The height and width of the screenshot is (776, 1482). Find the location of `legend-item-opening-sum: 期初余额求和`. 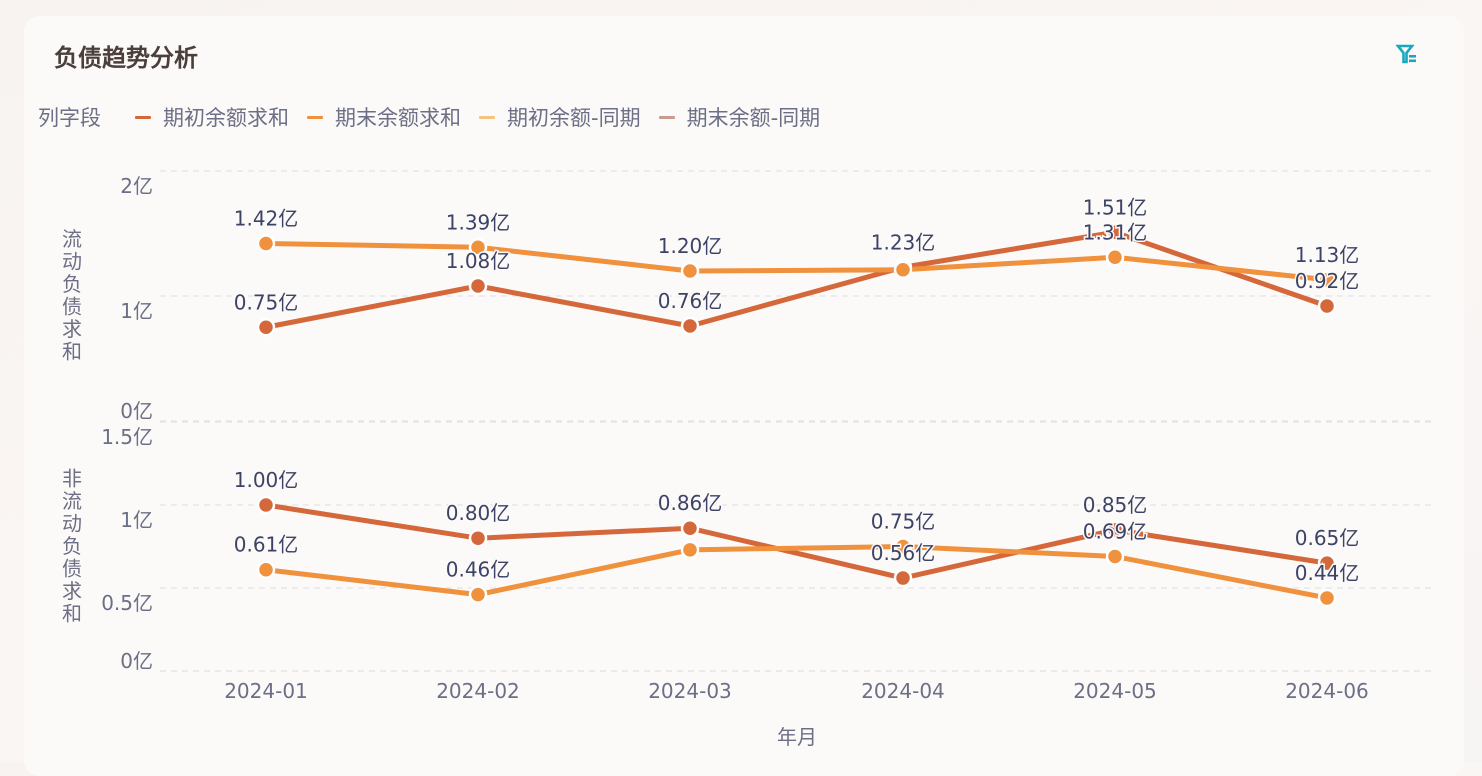

legend-item-opening-sum: 期初余额求和 is located at coordinates (212, 117).